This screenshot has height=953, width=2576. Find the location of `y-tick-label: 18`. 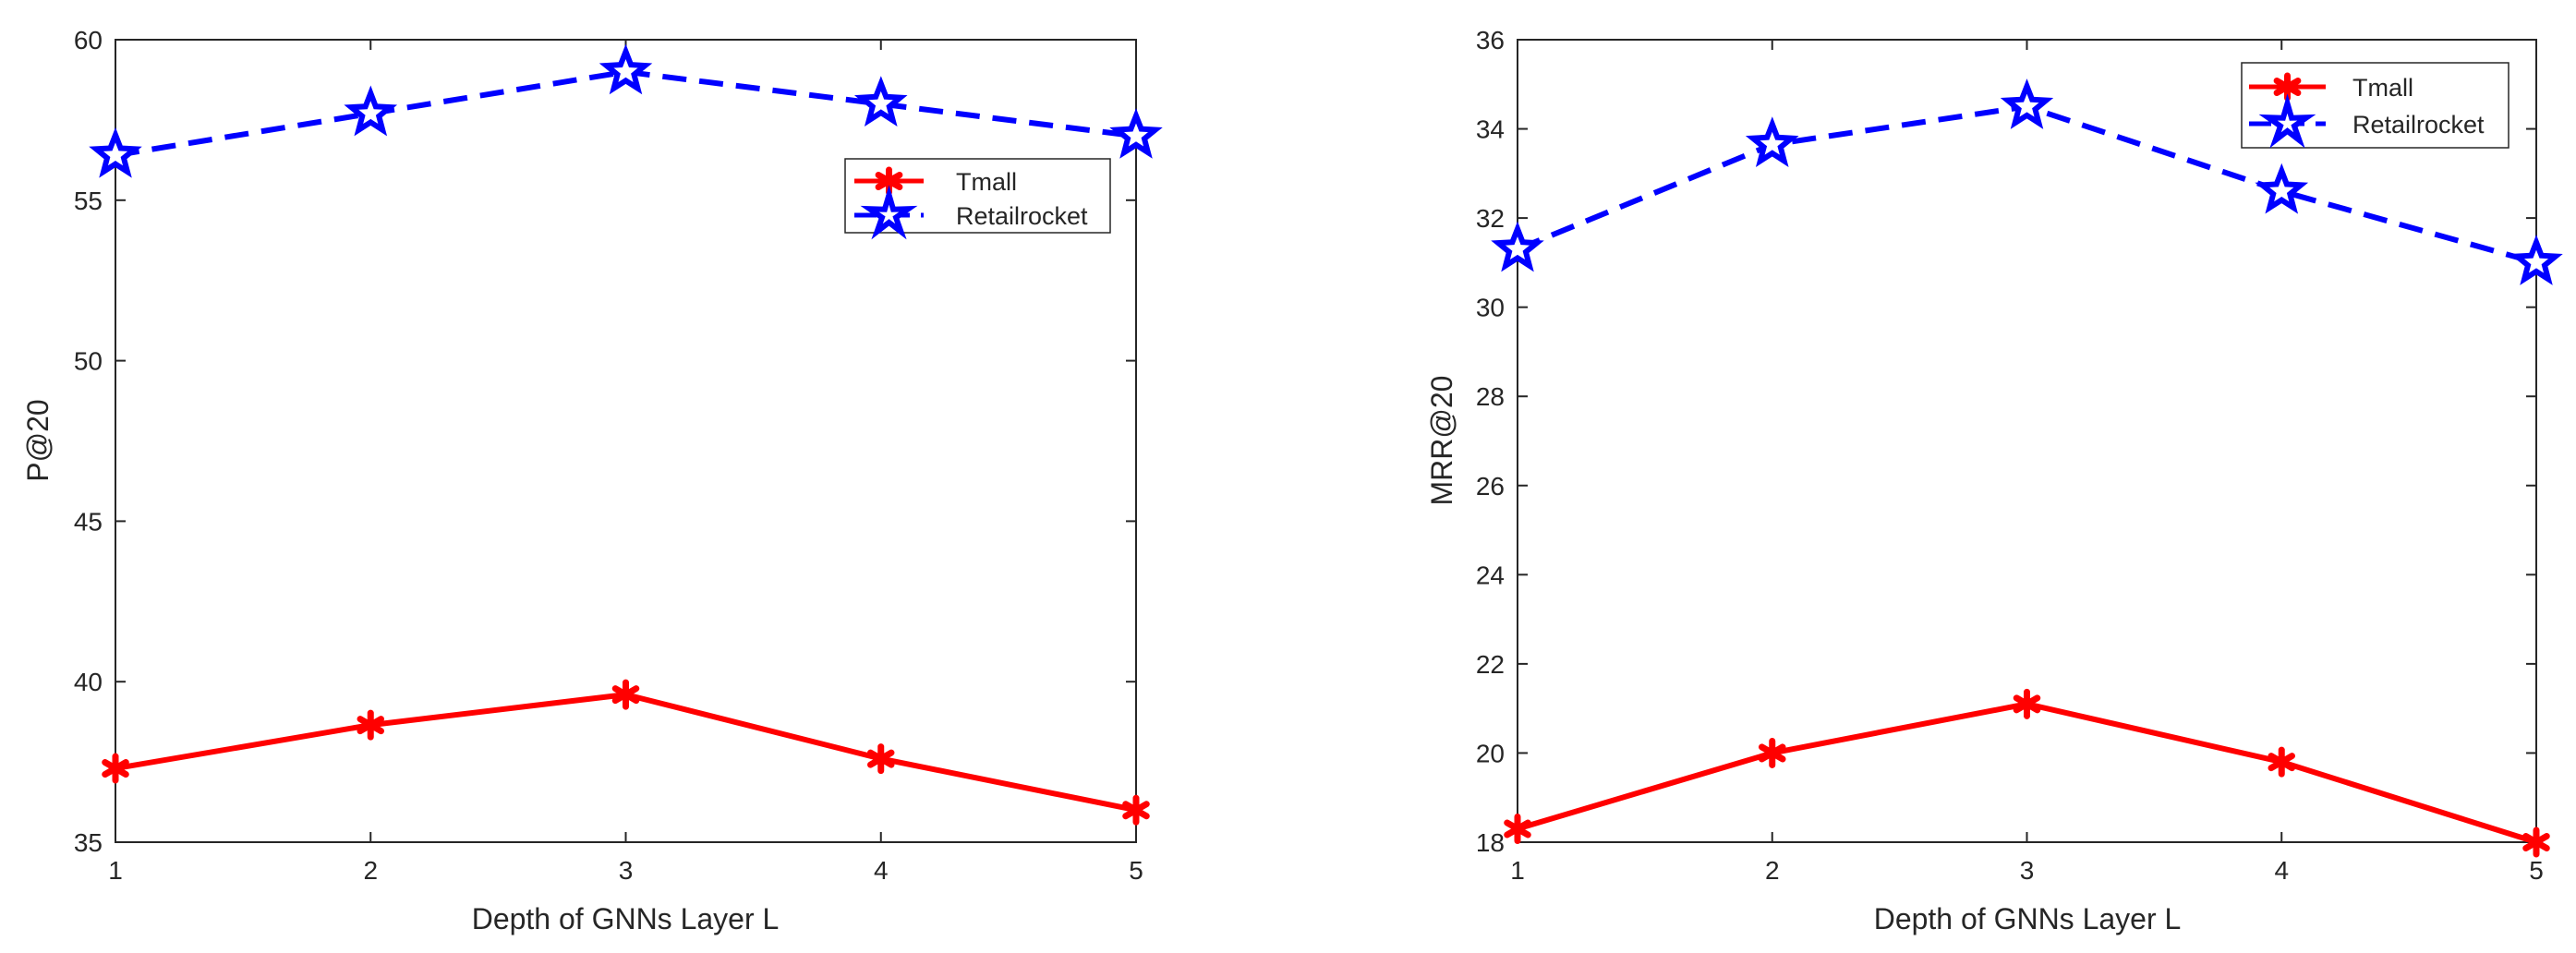

y-tick-label: 18 is located at coordinates (1490, 842).